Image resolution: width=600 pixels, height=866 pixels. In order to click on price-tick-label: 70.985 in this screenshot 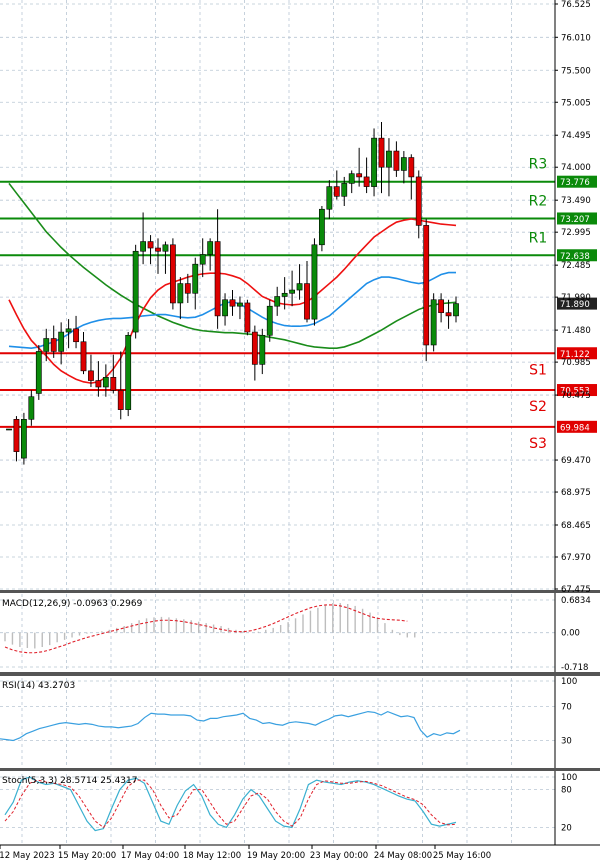, I will do `click(576, 363)`.